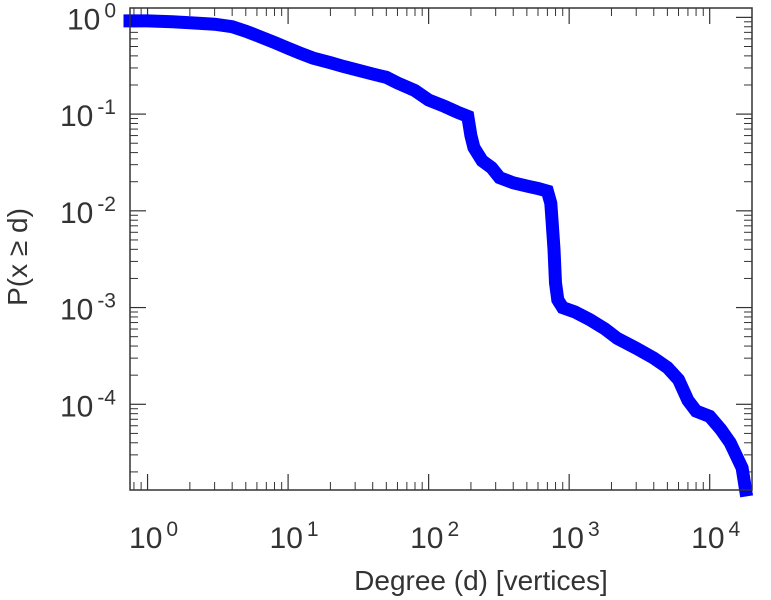 Image resolution: width=771 pixels, height=600 pixels. I want to click on x-axis-label: Degree (d) [vertices], so click(481, 580).